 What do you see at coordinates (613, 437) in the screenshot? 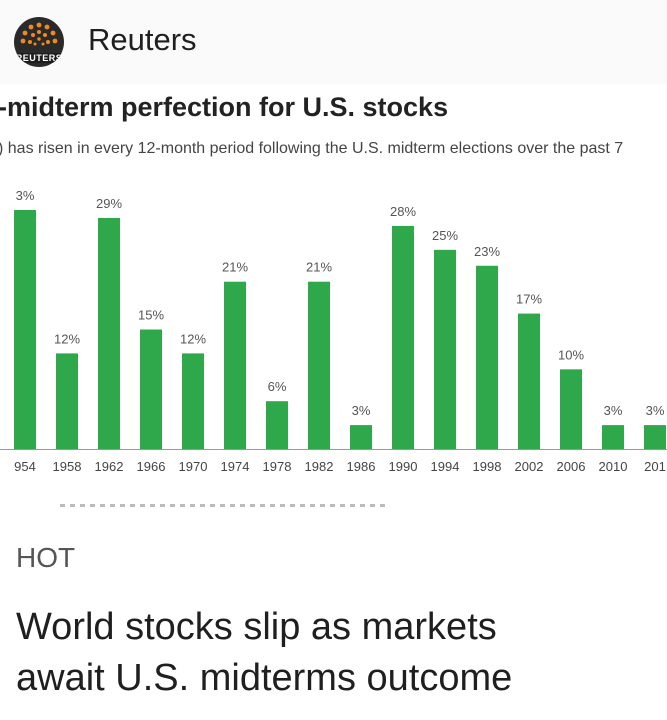
I see `bar-2010` at bounding box center [613, 437].